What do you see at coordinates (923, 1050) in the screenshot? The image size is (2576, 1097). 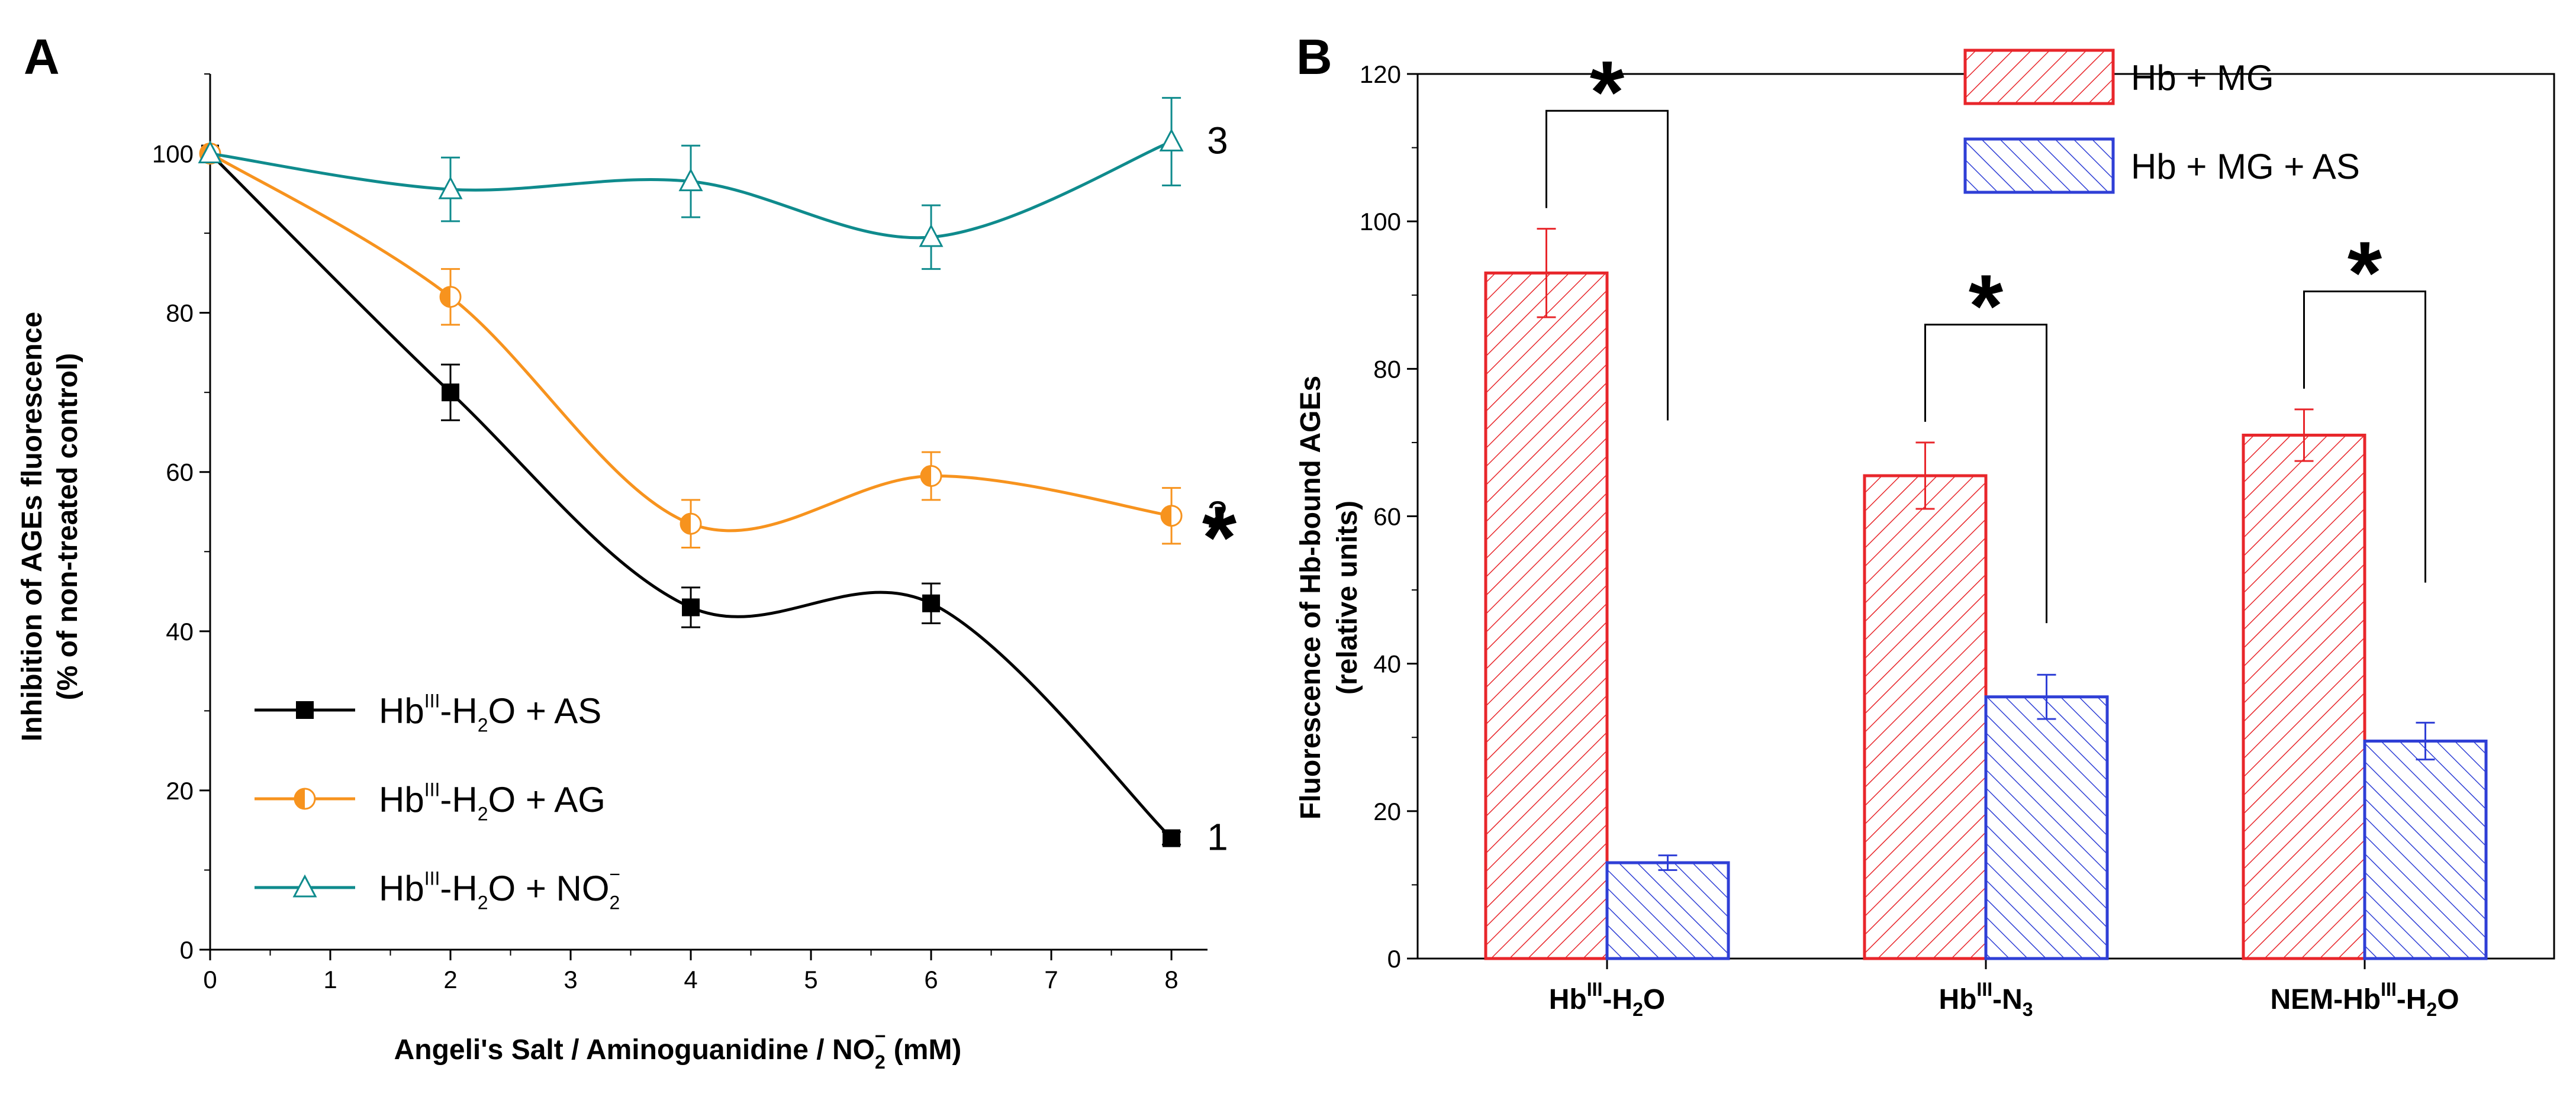 I see `panel-a-x-title-unit: (mM)` at bounding box center [923, 1050].